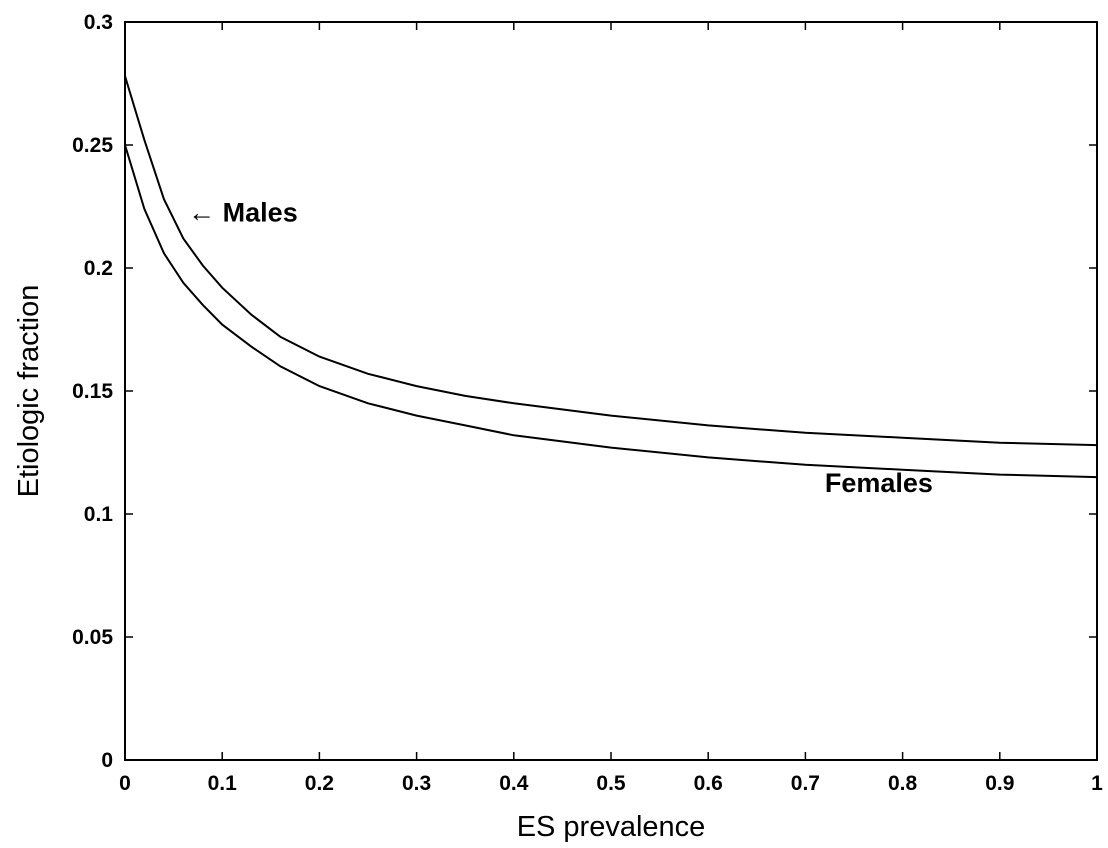 The image size is (1108, 848). What do you see at coordinates (92, 145) in the screenshot?
I see `y-tick-label: 0.25` at bounding box center [92, 145].